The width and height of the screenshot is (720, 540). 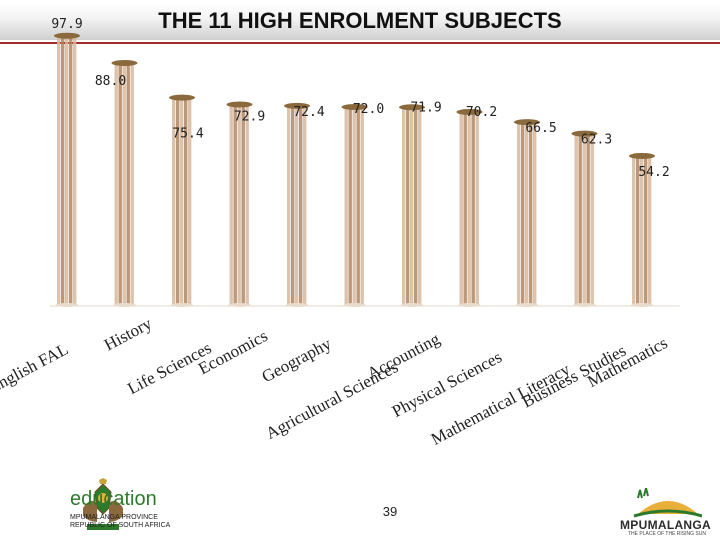 I want to click on title-bar: THE 11 HIGH ENROLMENT SUBJECTS, so click(x=360, y=22).